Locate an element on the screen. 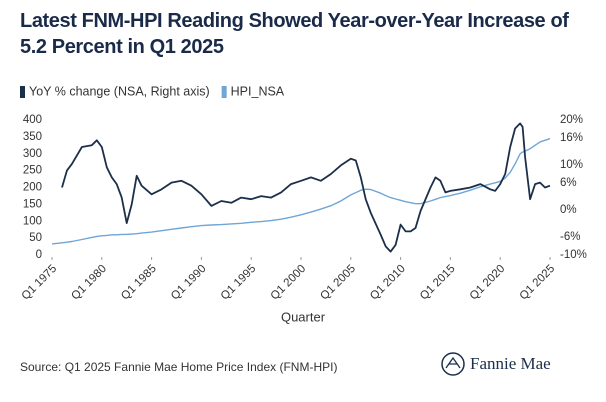 The width and height of the screenshot is (606, 402). y2-tick-label: 0% is located at coordinates (568, 210).